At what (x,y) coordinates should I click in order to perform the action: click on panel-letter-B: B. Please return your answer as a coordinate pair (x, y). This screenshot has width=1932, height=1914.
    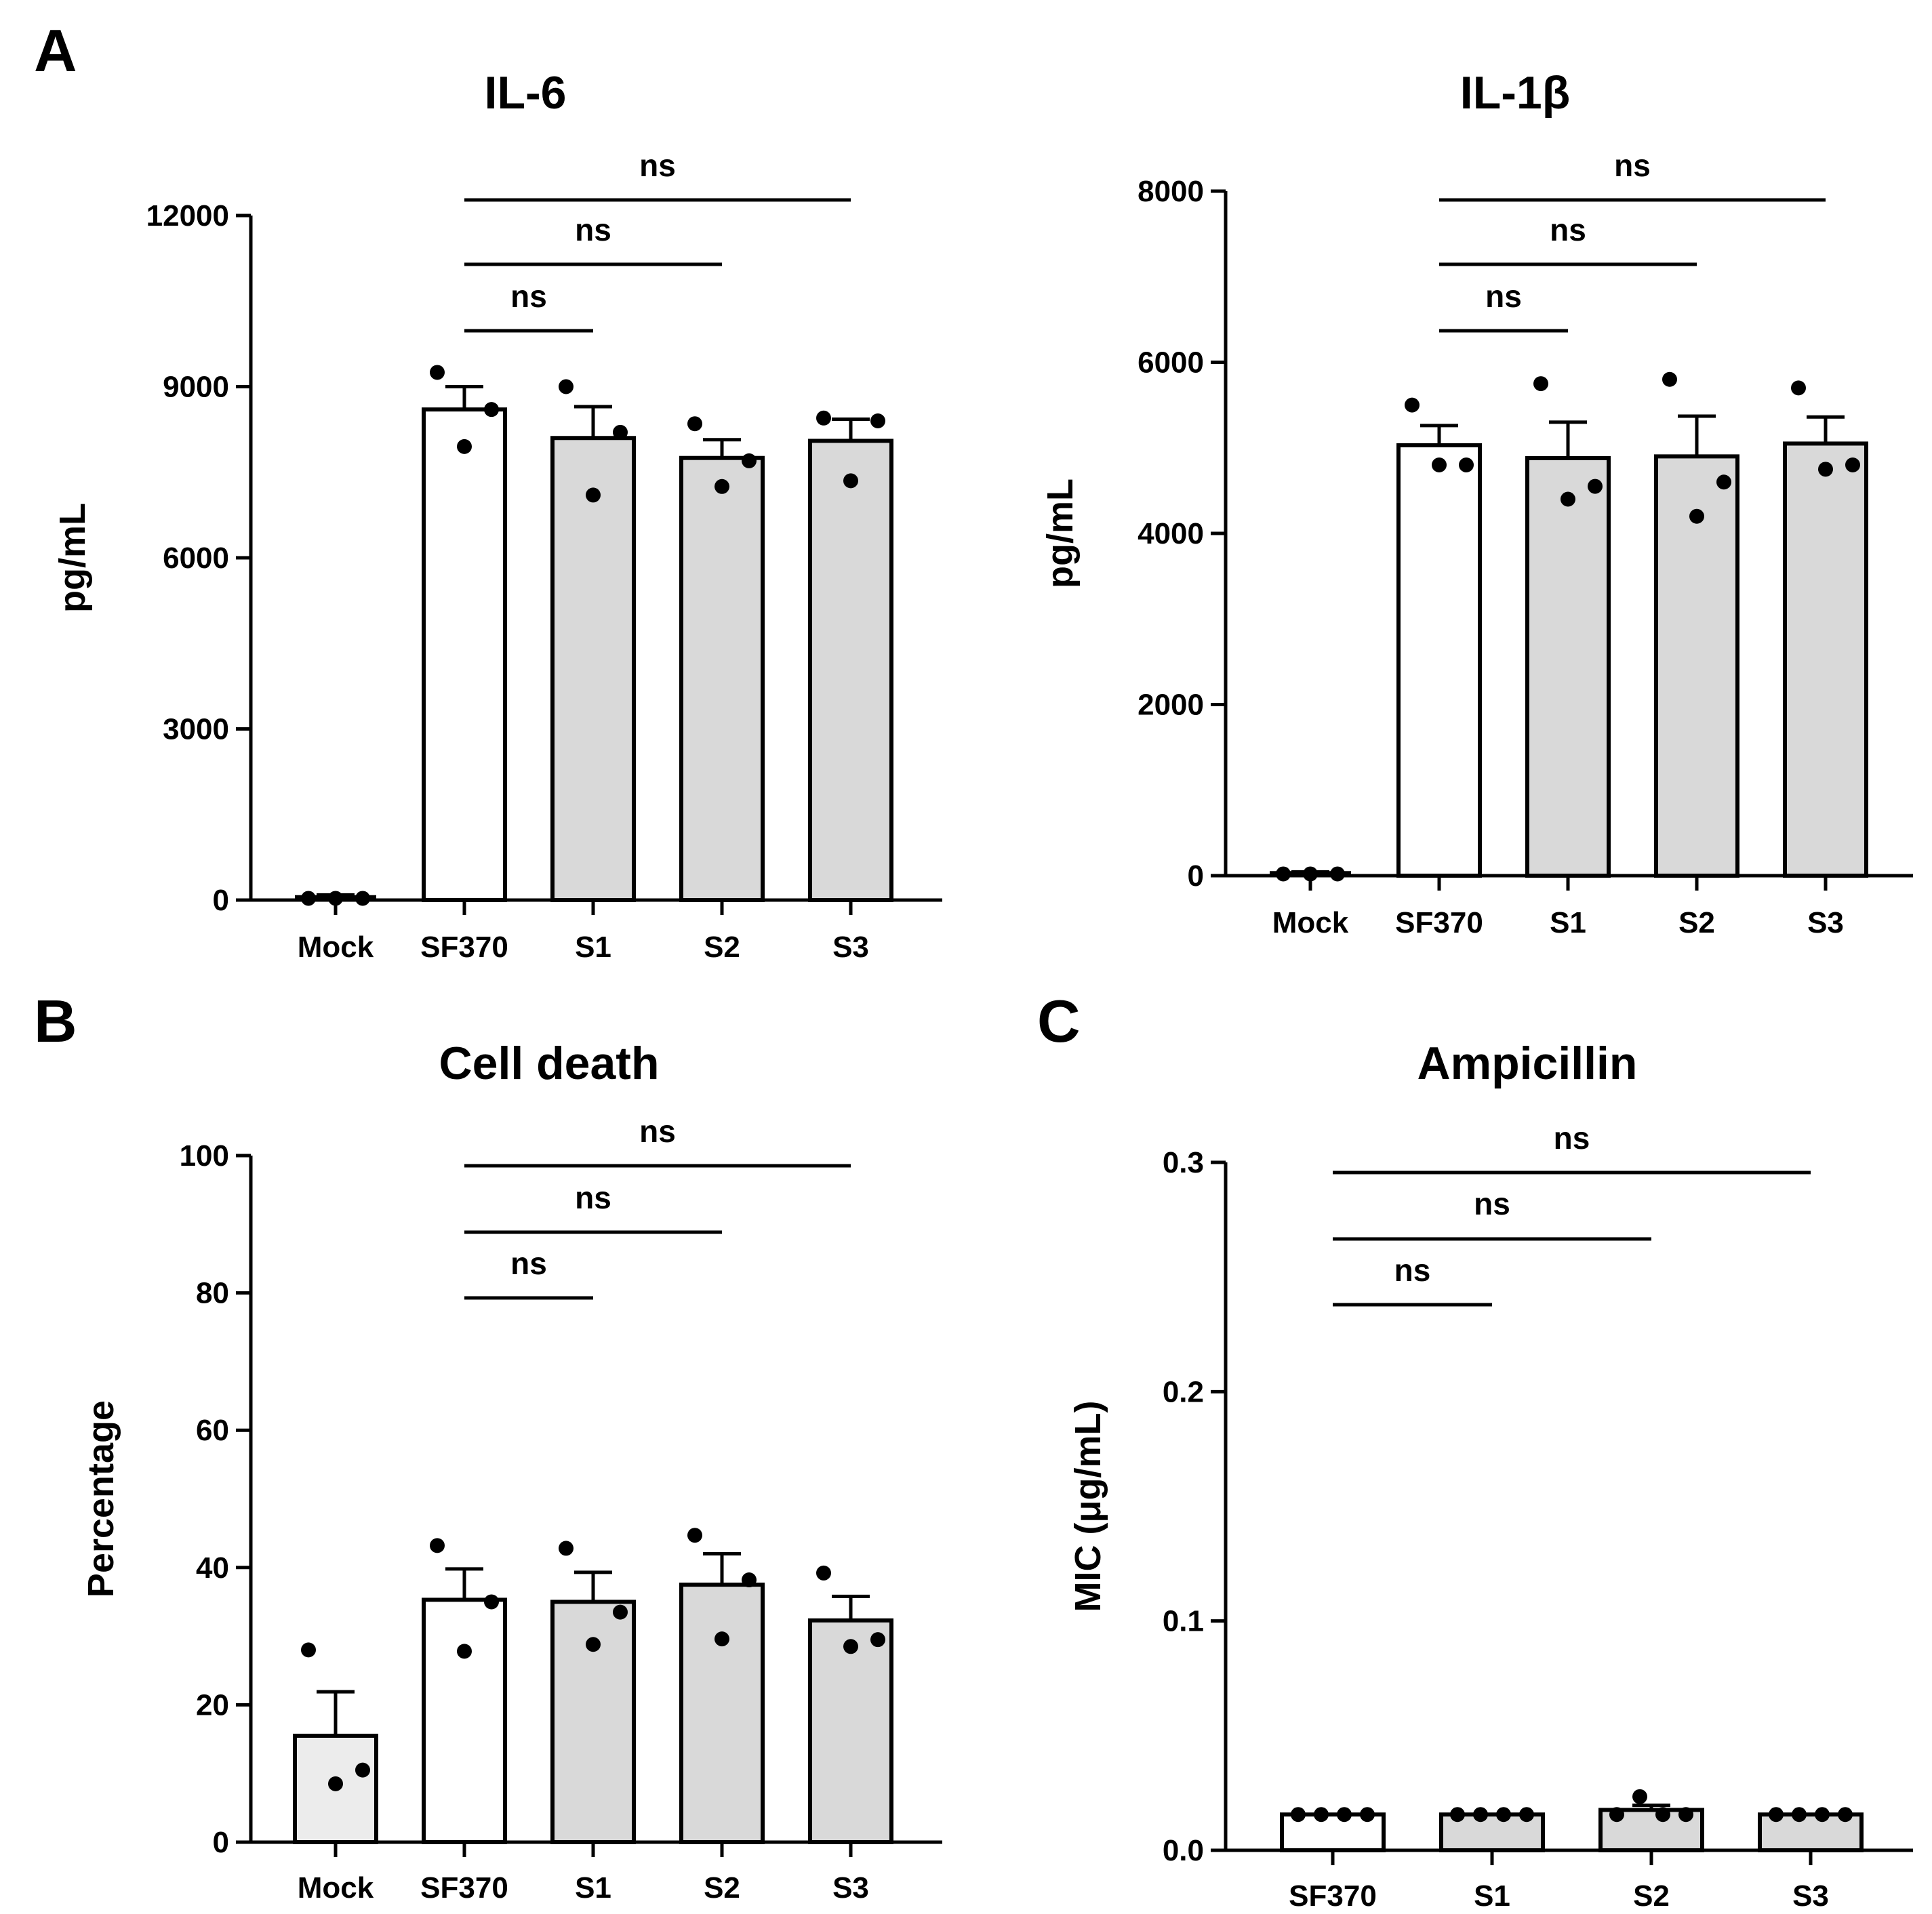
    Looking at the image, I should click on (55, 1021).